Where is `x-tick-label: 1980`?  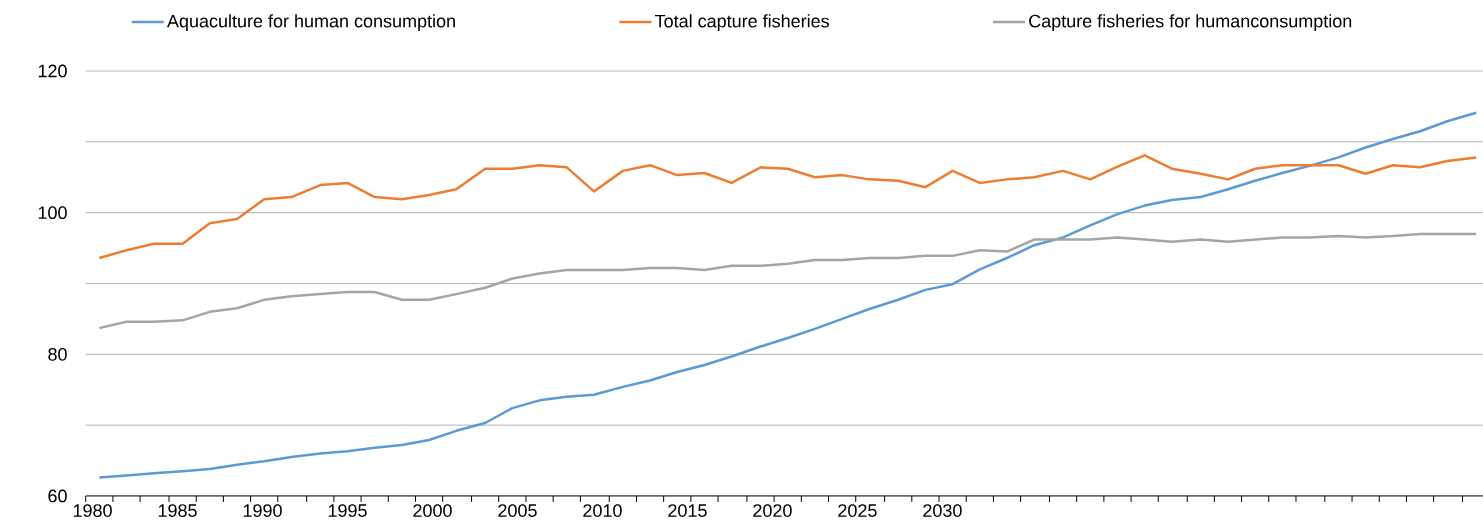
x-tick-label: 1980 is located at coordinates (92, 510).